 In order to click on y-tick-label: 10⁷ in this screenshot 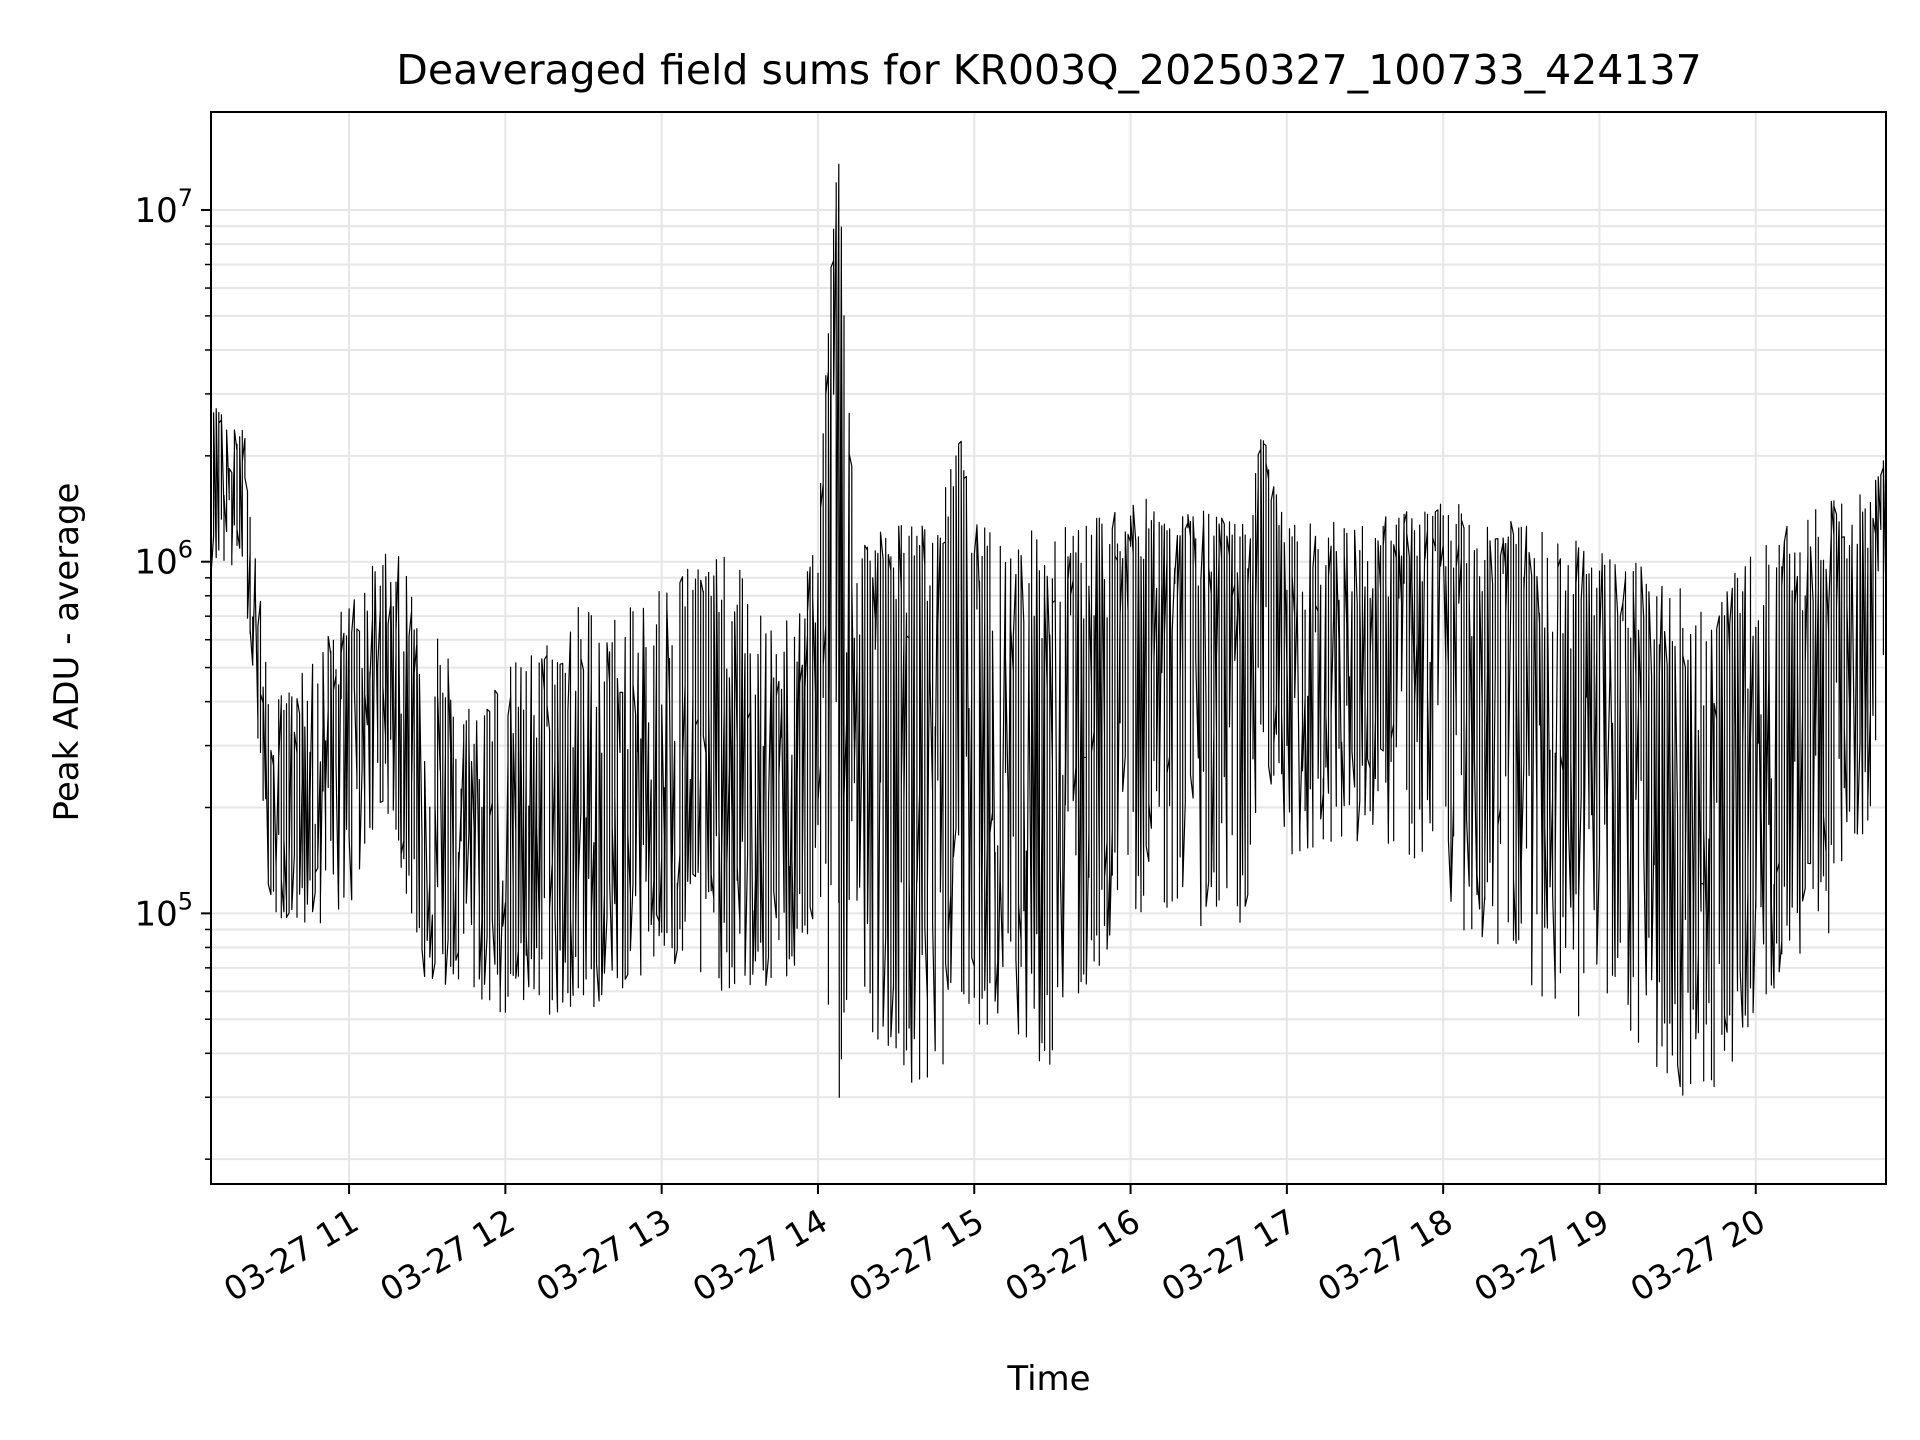, I will do `click(163, 207)`.